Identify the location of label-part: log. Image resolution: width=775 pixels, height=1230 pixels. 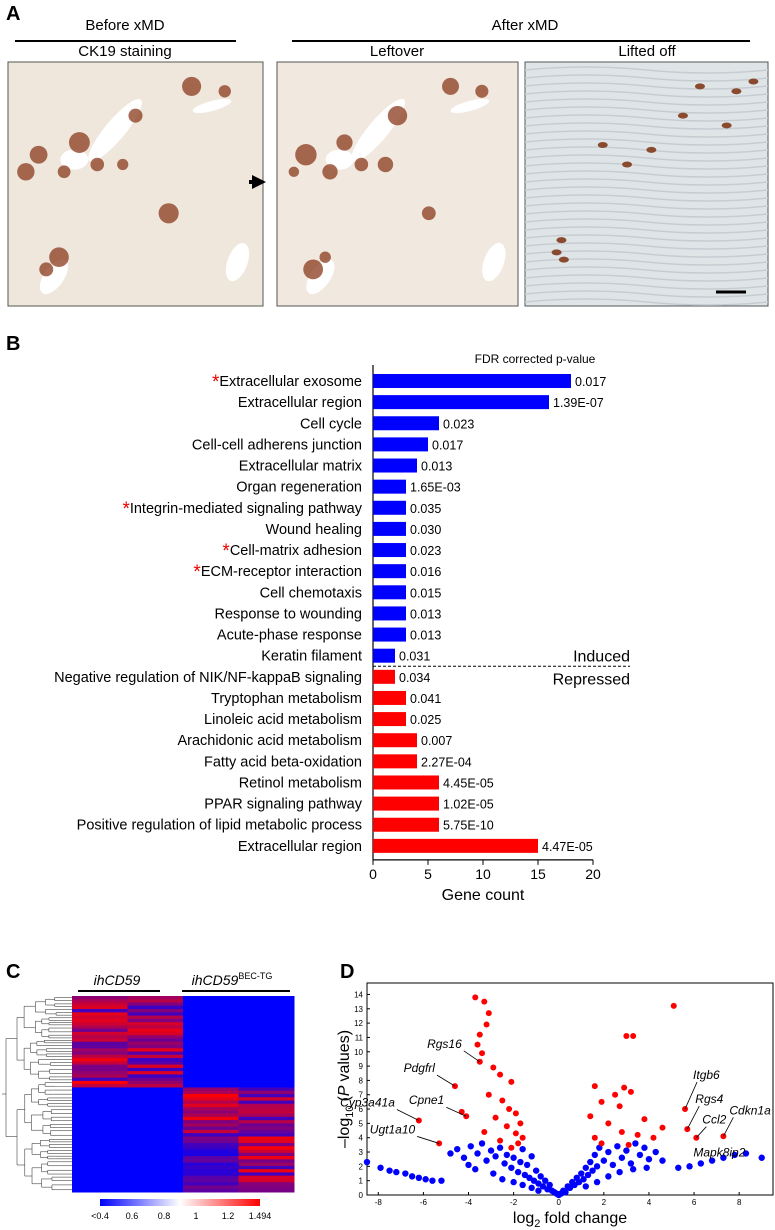
(523, 1218).